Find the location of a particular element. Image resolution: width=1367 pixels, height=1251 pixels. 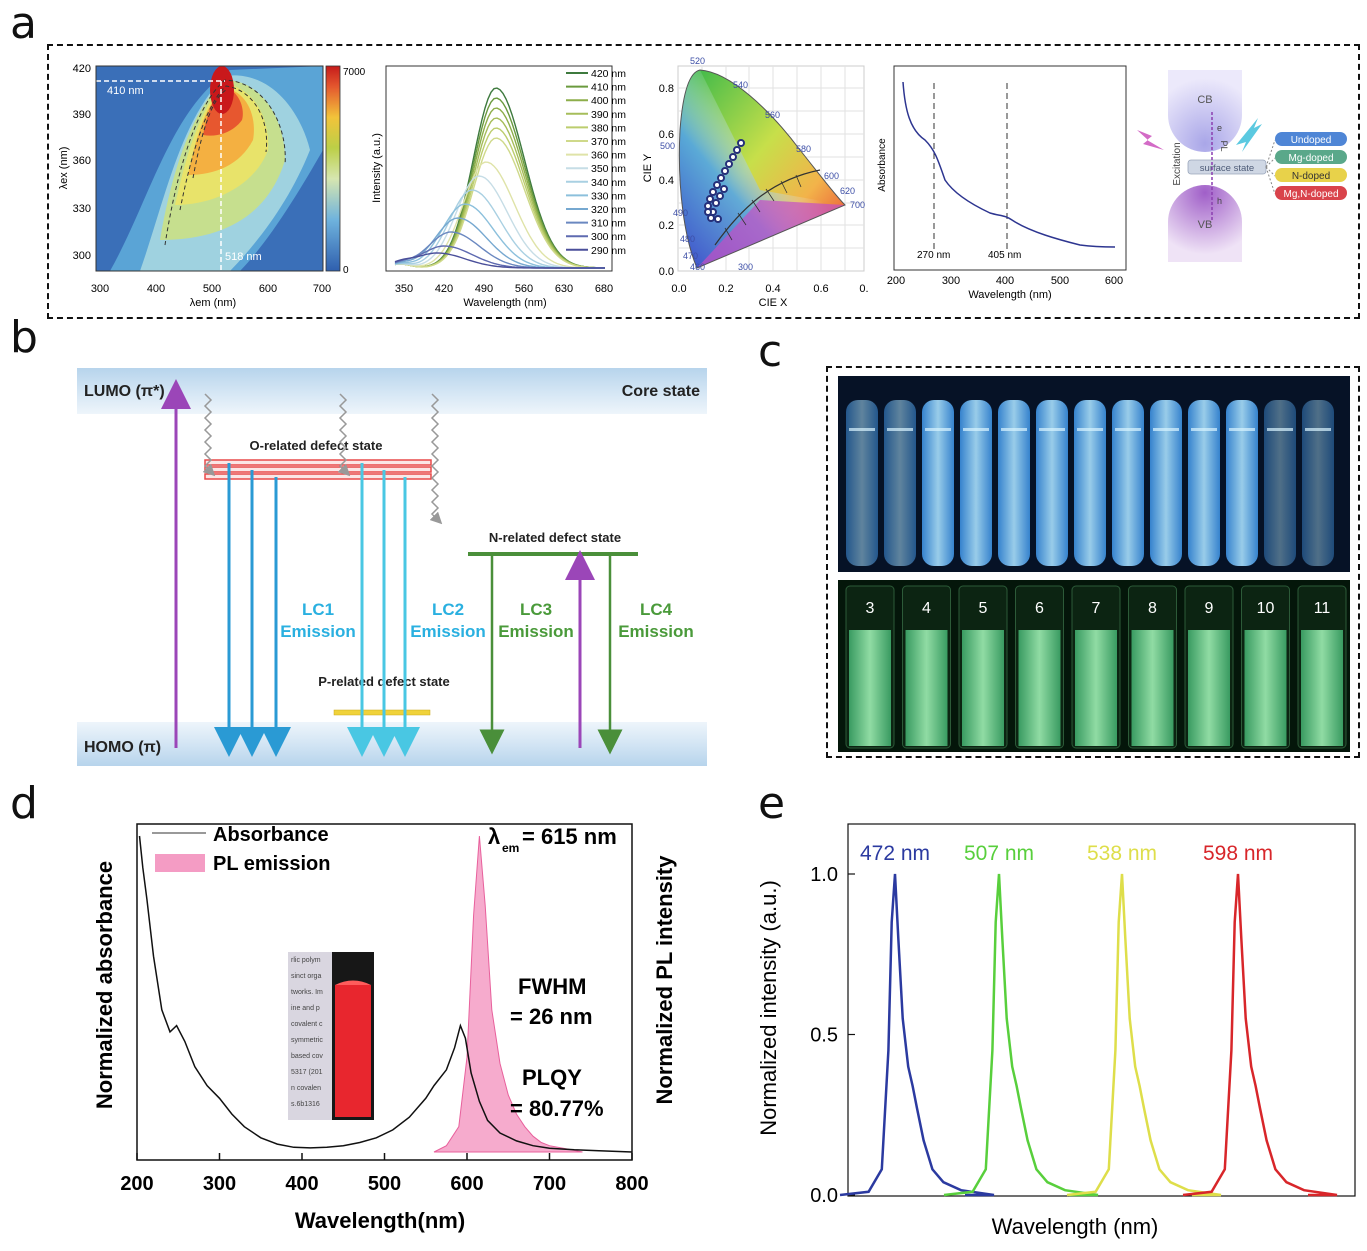

abs-ann-270: 270 nm is located at coordinates (933, 255).